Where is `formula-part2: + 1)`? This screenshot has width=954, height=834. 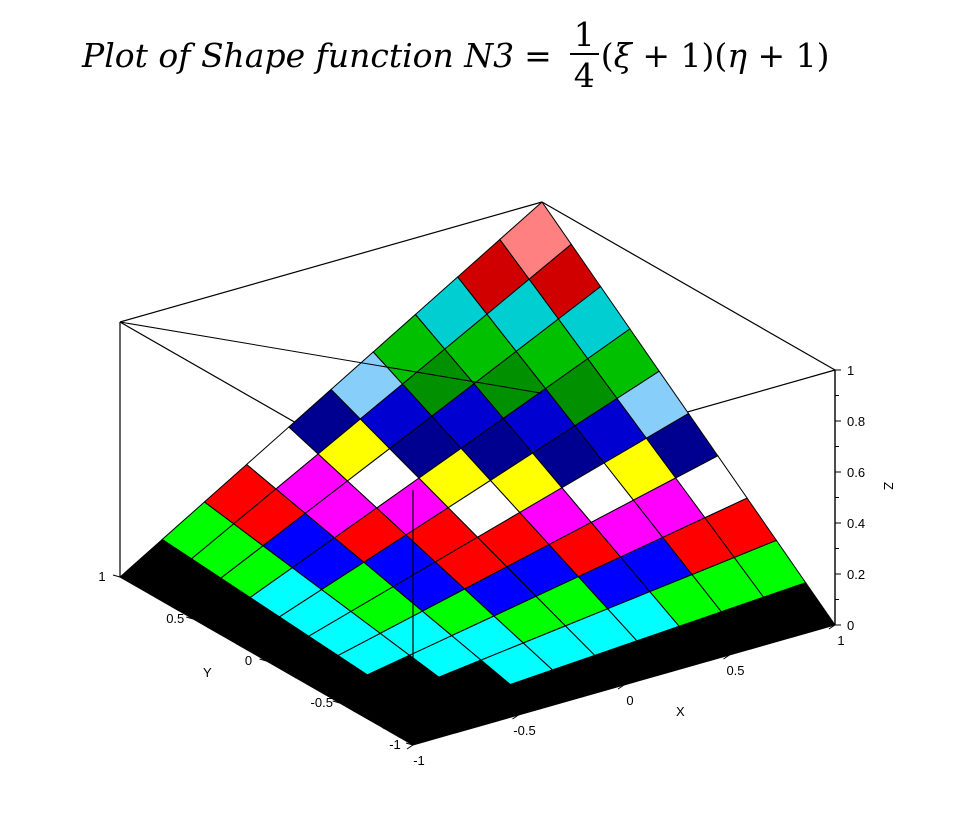
formula-part2: + 1) is located at coordinates (788, 55).